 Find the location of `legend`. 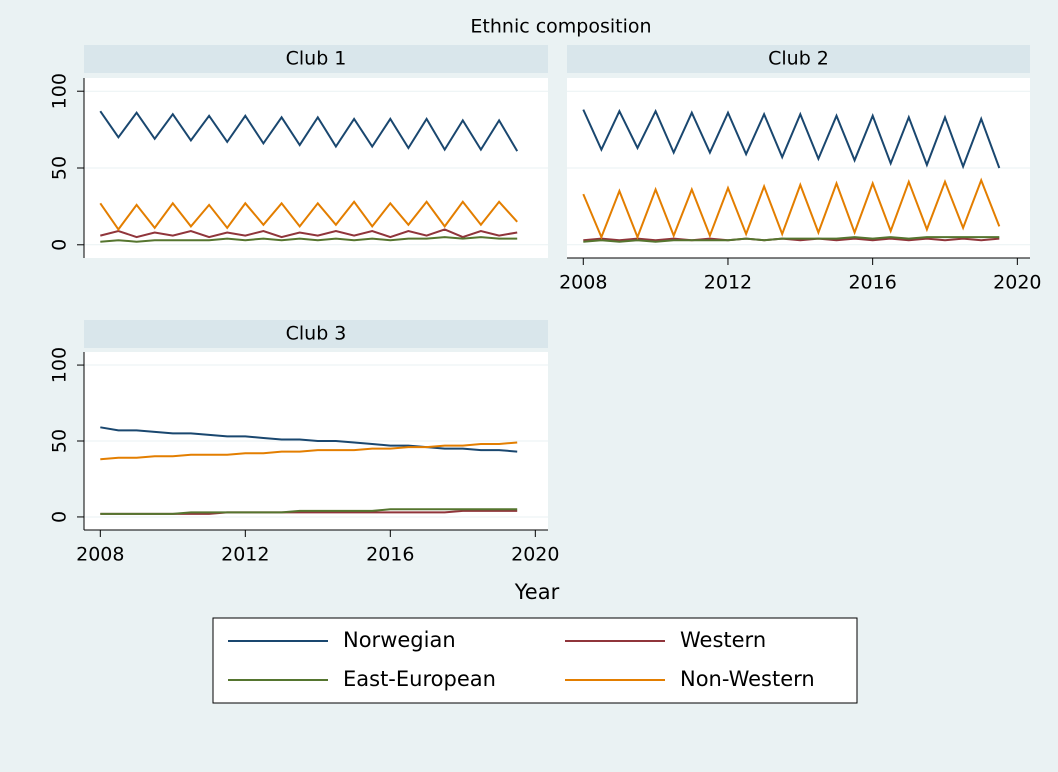

legend is located at coordinates (535, 660).